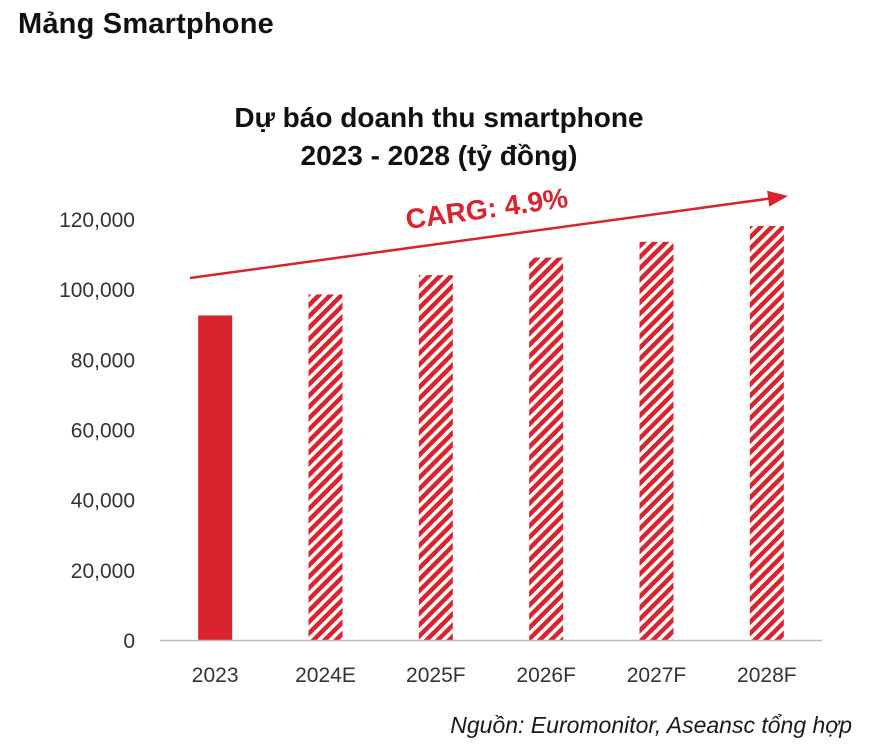 This screenshot has height=752, width=878. Describe the element at coordinates (103, 431) in the screenshot. I see `y-tick-label: 60,000` at that location.